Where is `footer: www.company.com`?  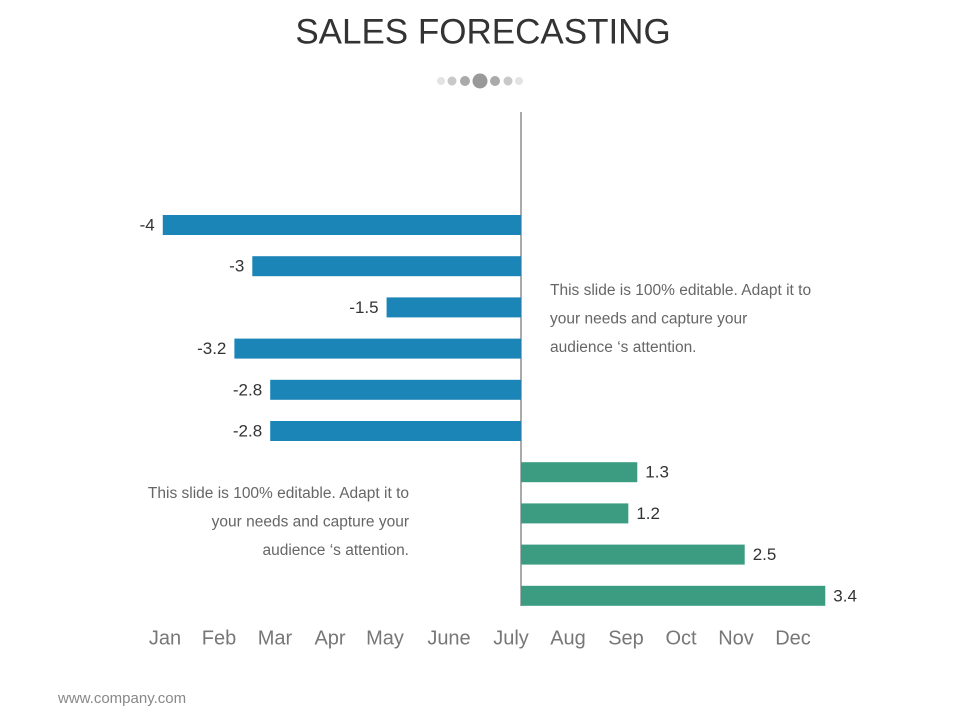
footer: www.company.com is located at coordinates (121, 698).